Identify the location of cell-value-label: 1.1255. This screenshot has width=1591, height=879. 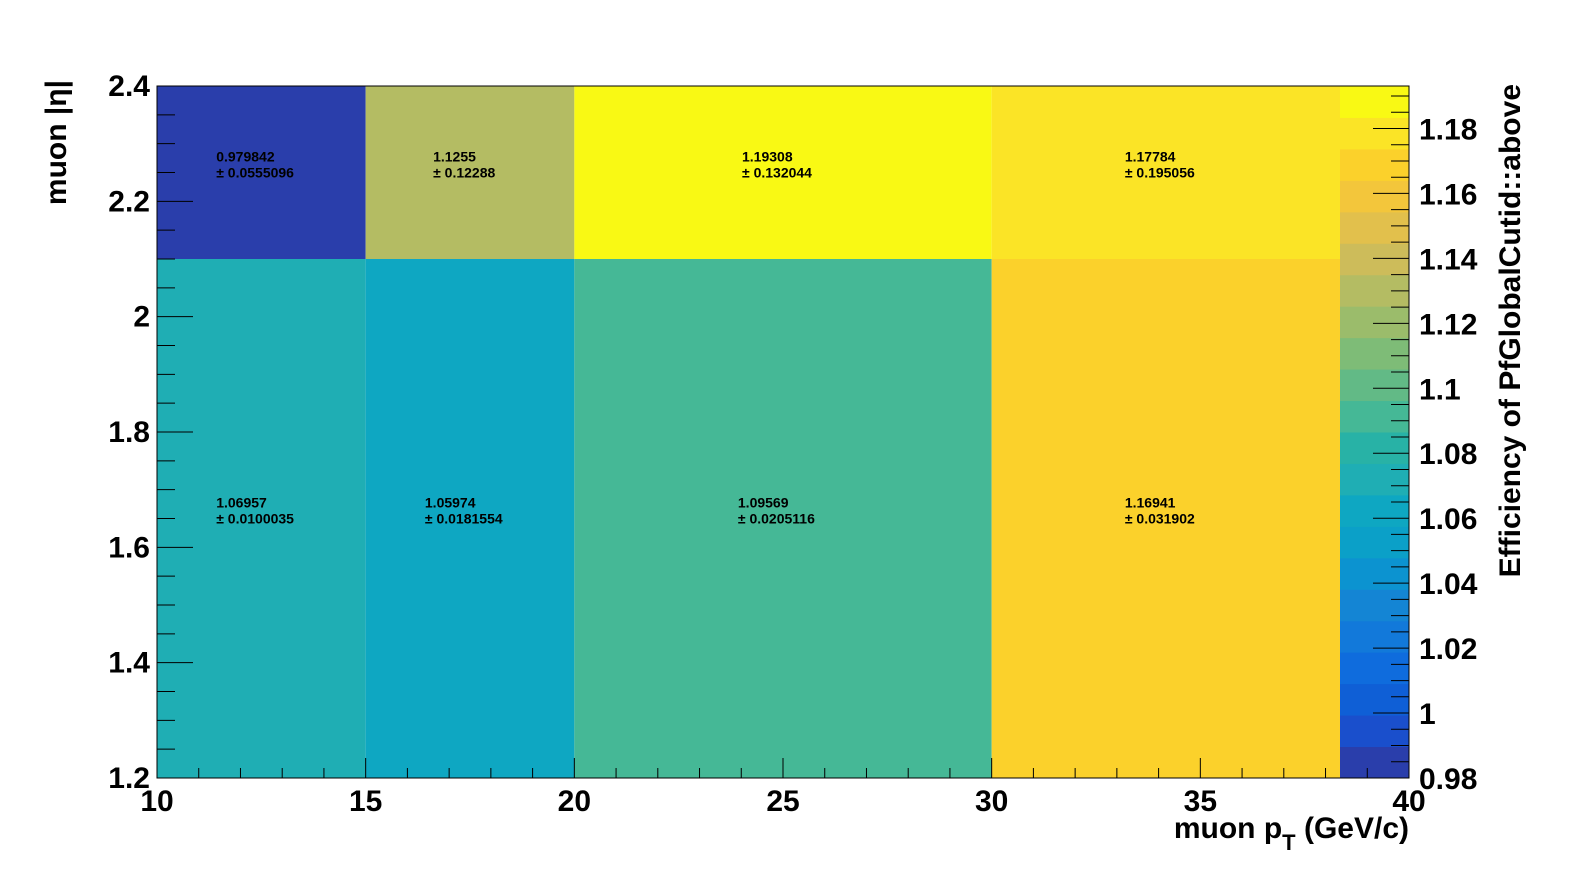
(454, 157).